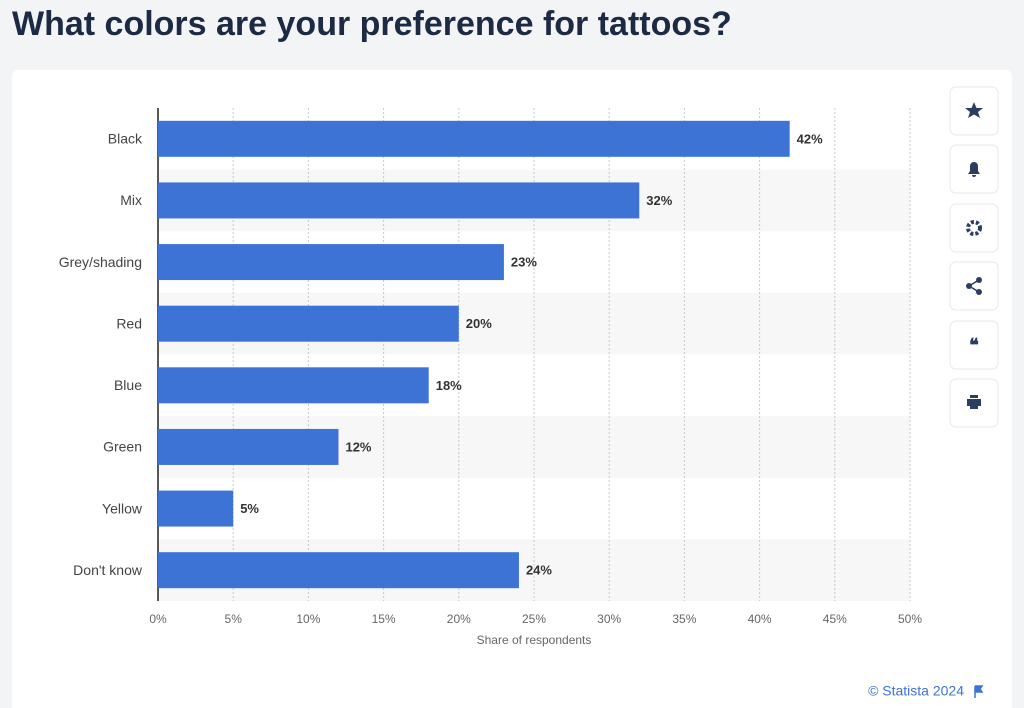 The width and height of the screenshot is (1024, 708). I want to click on y-tick-label: Yellow, so click(122, 508).